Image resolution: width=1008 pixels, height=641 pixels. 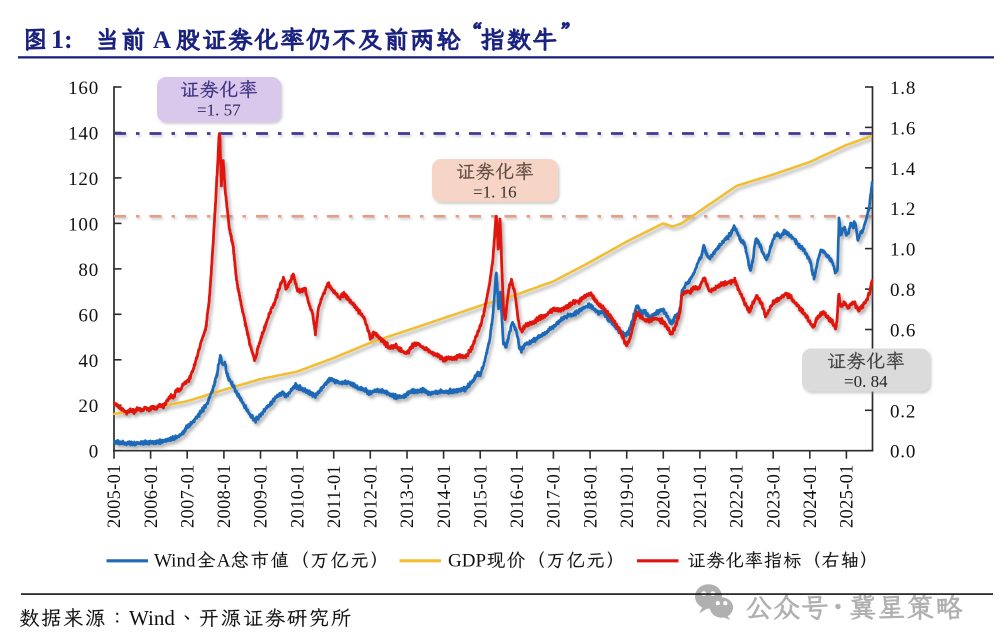 I want to click on svg-text: 1.2, so click(x=903, y=209).